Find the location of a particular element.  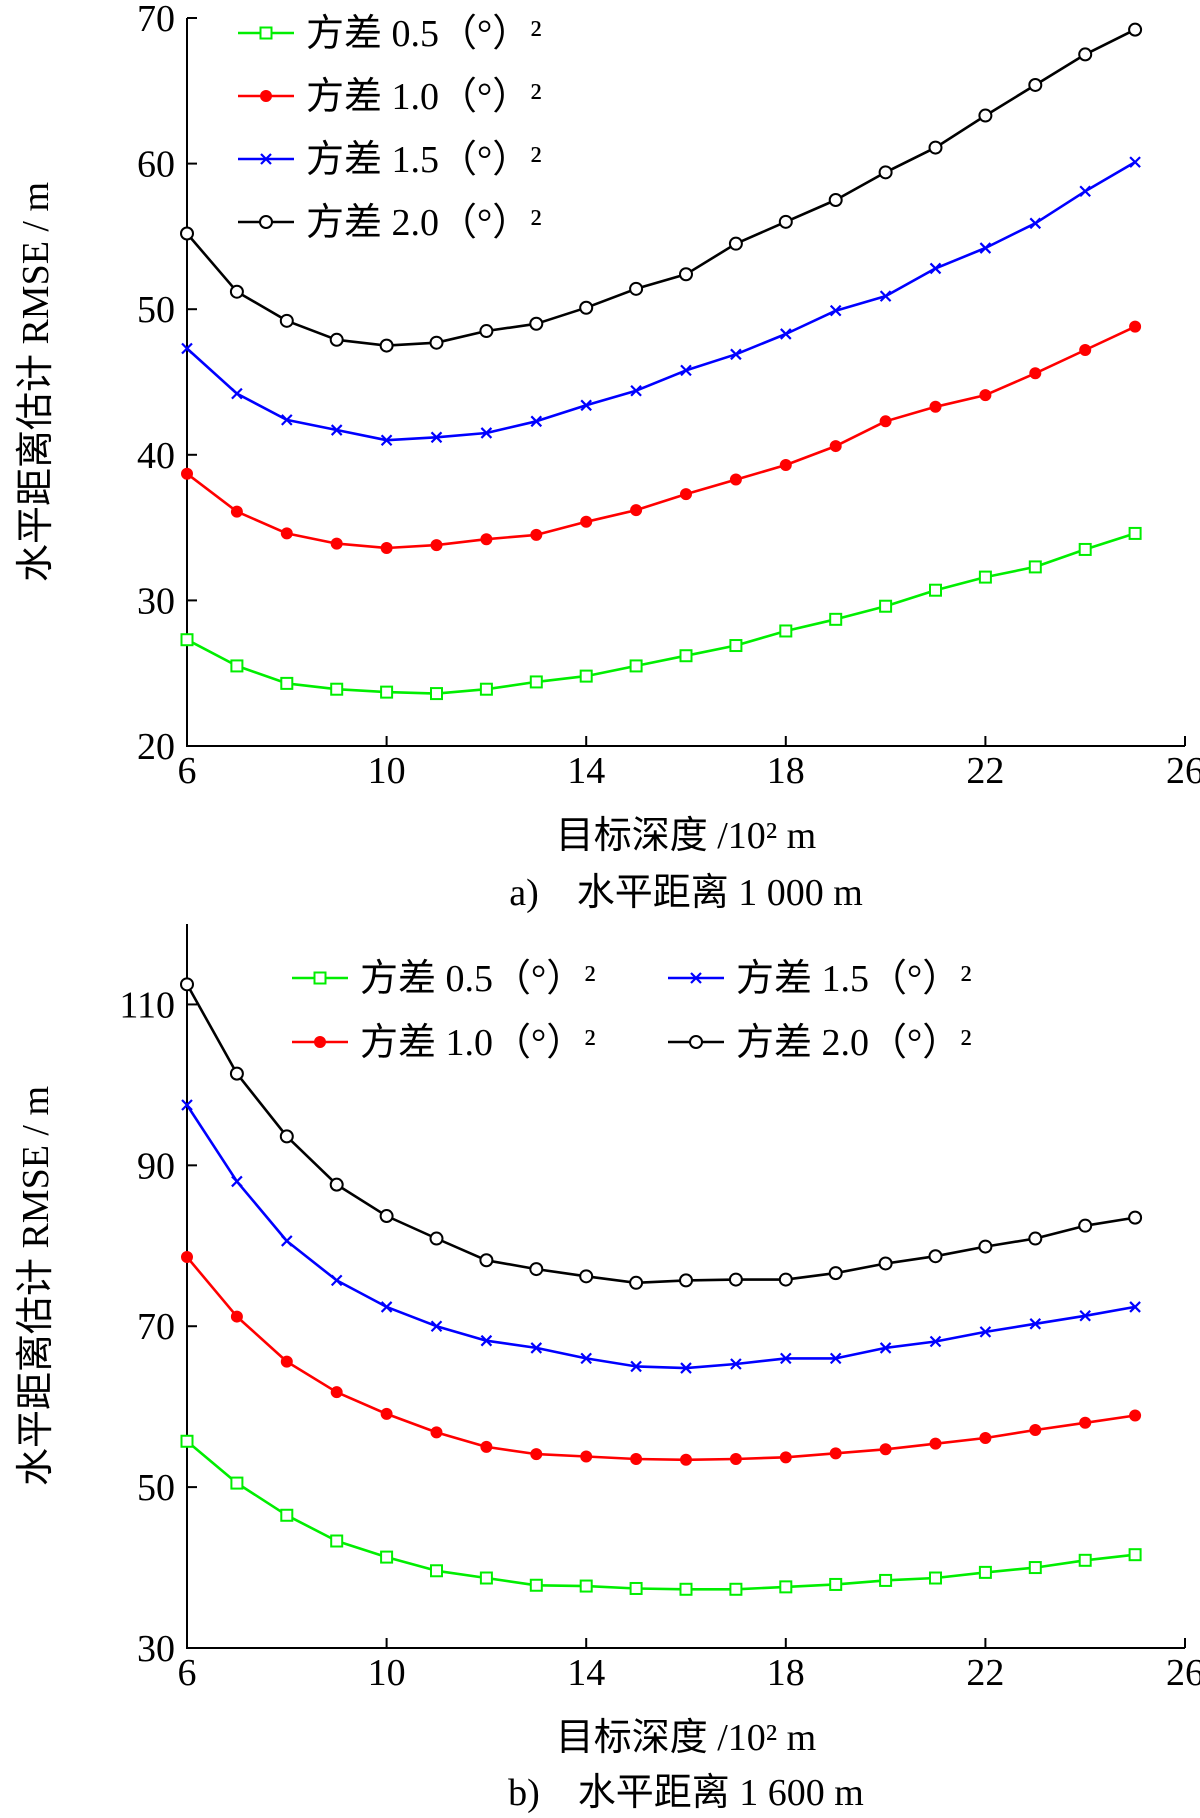

y-tick-label: 70 is located at coordinates (156, 1327).